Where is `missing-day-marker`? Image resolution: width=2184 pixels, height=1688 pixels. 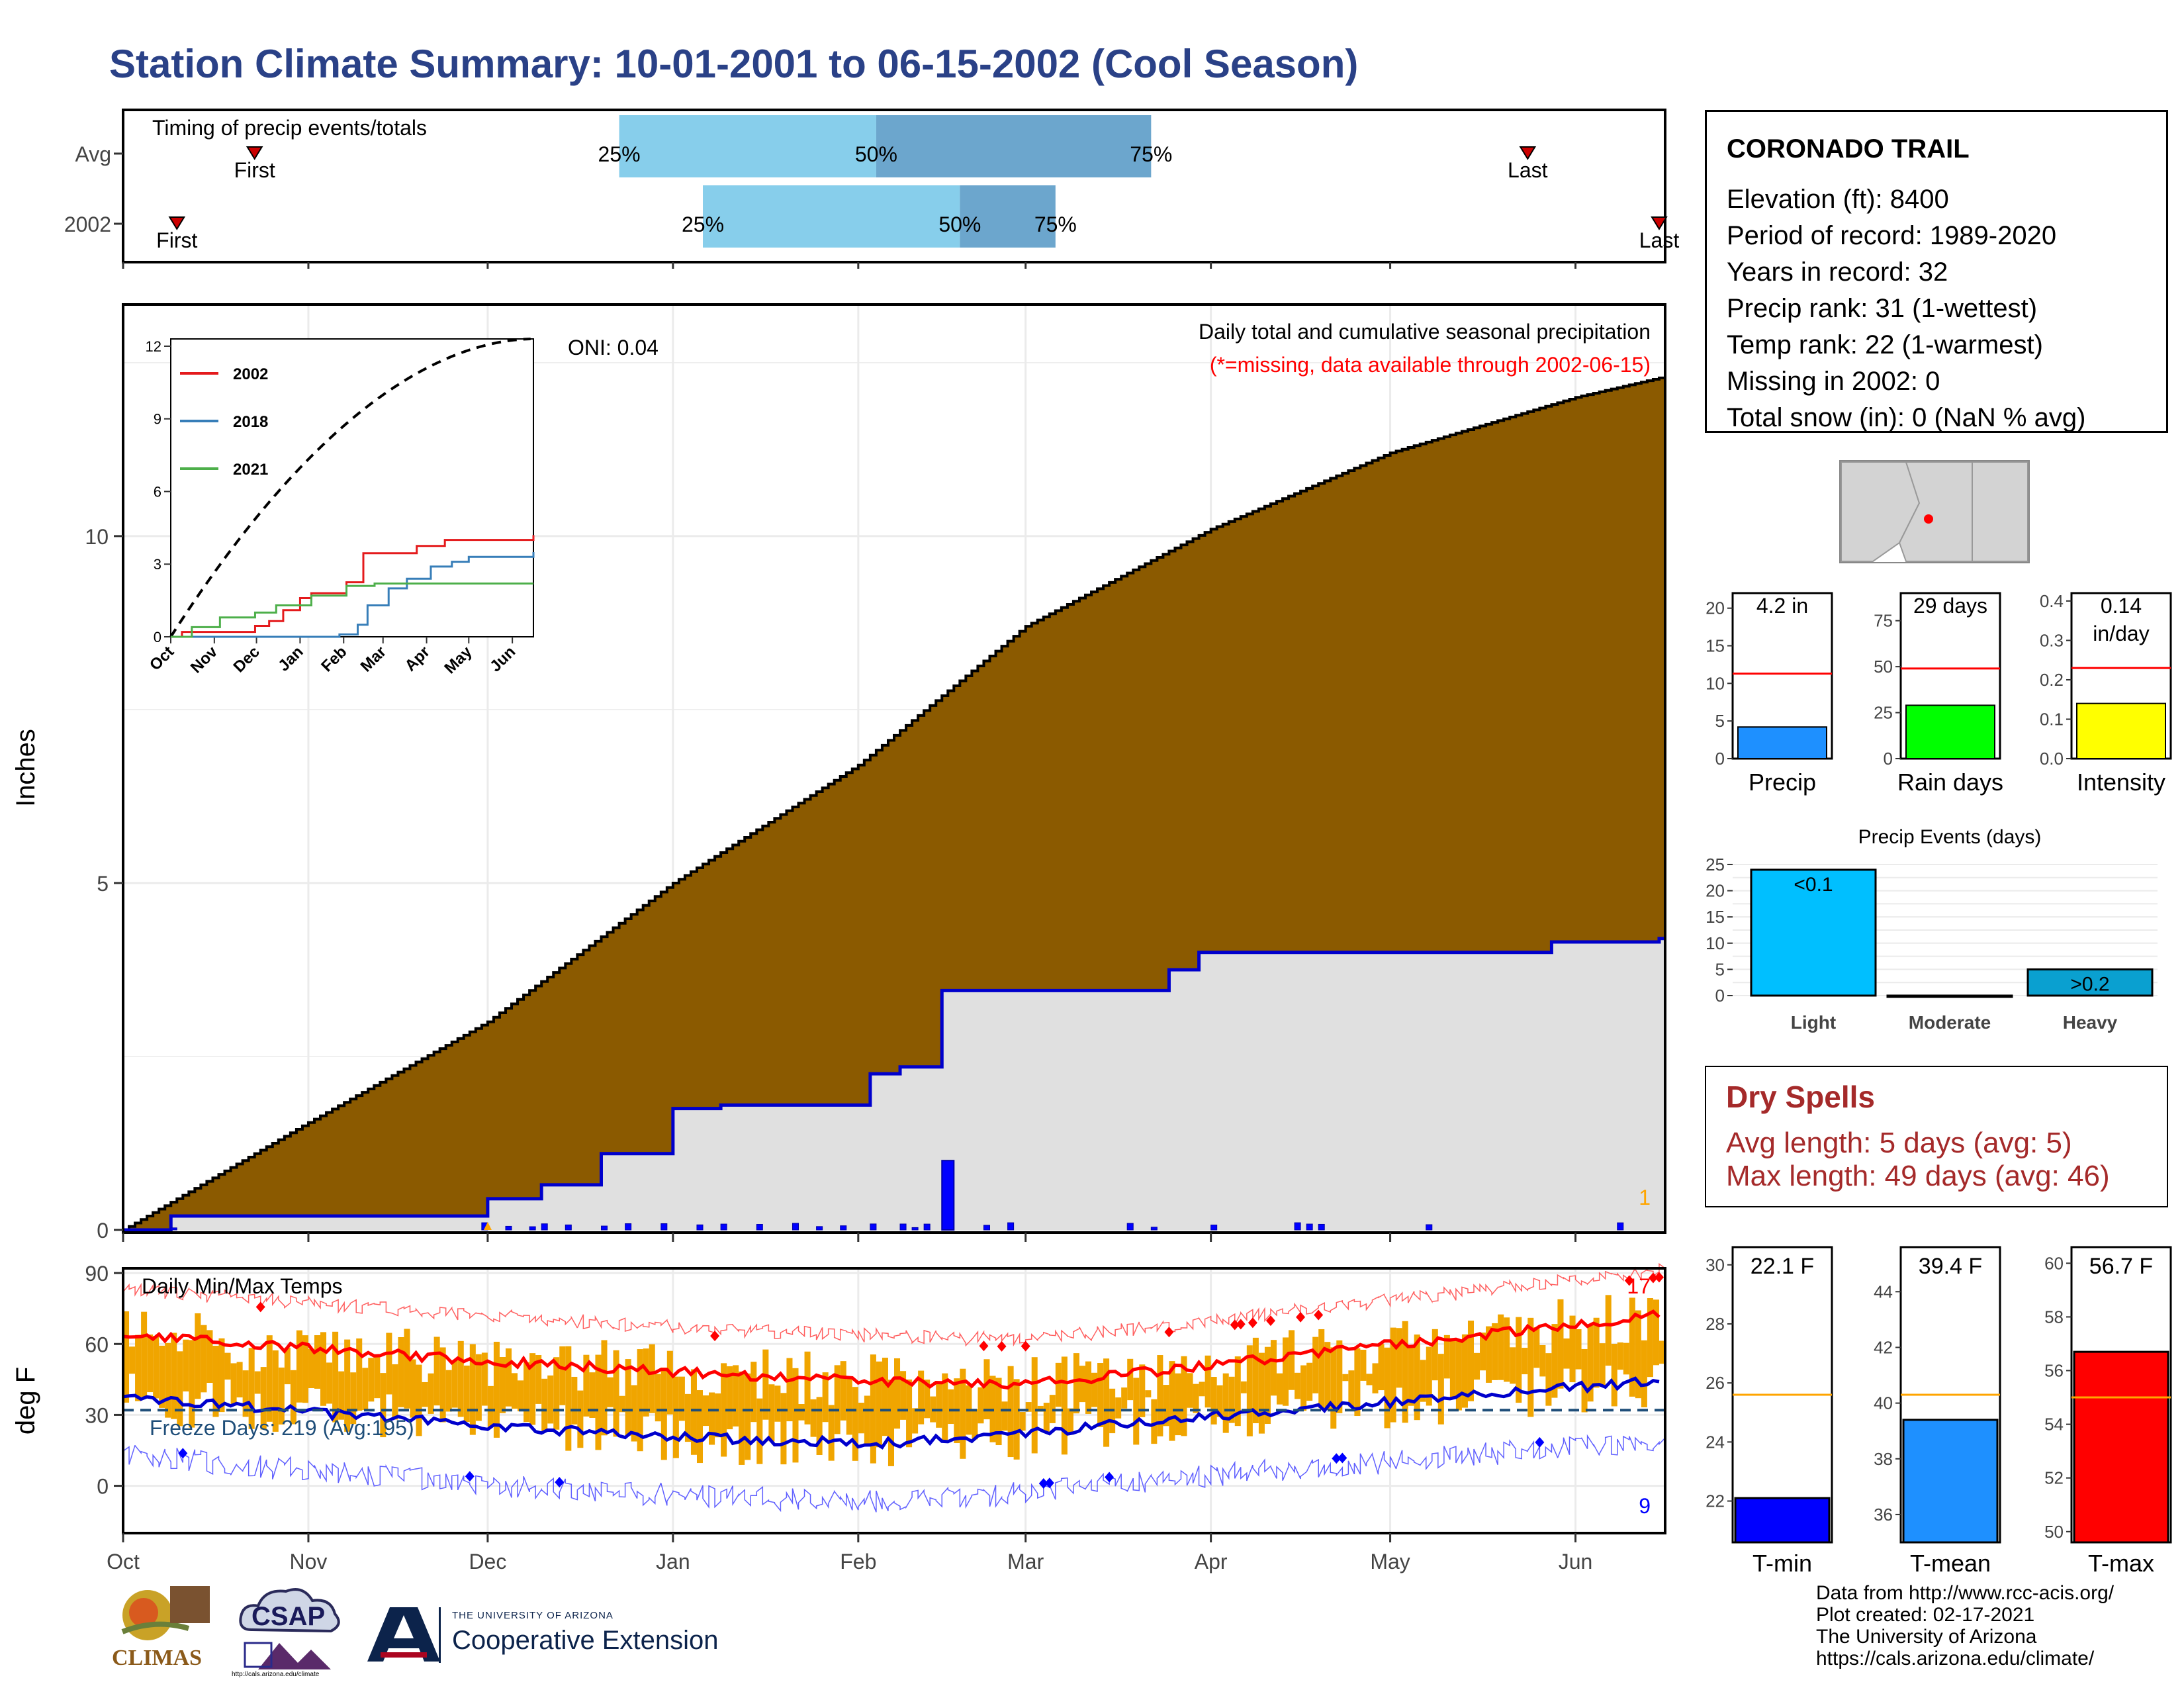 missing-day-marker is located at coordinates (488, 1226).